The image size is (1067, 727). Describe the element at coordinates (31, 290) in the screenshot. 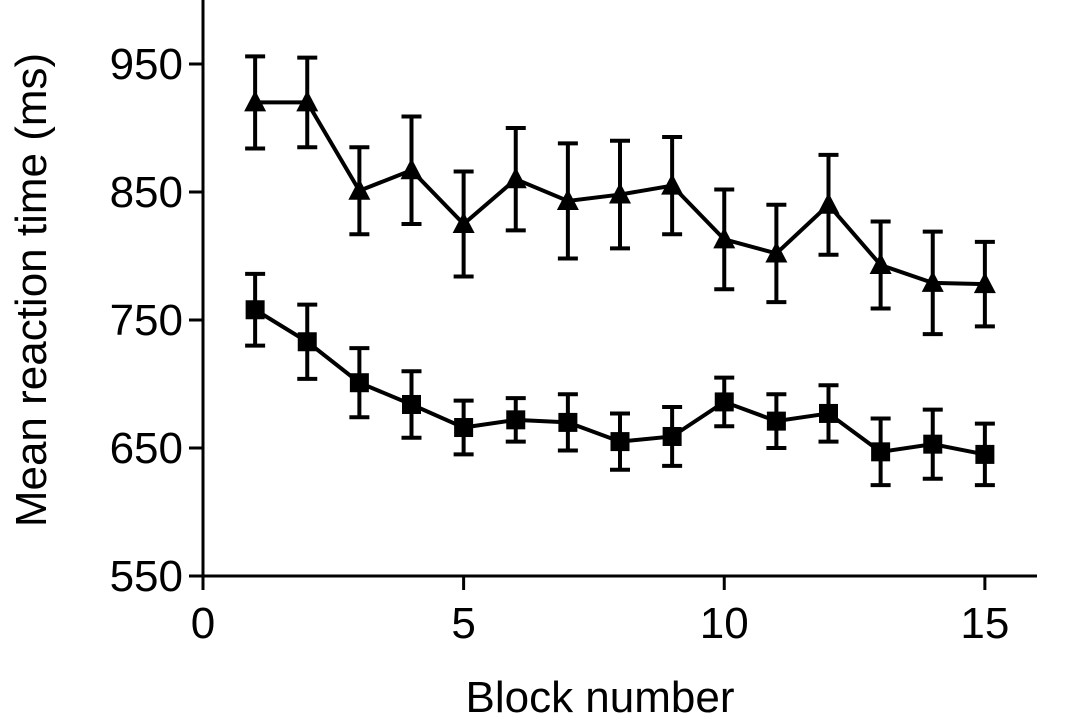

I see `y-axis-title: Mean reaction time (ms)` at that location.